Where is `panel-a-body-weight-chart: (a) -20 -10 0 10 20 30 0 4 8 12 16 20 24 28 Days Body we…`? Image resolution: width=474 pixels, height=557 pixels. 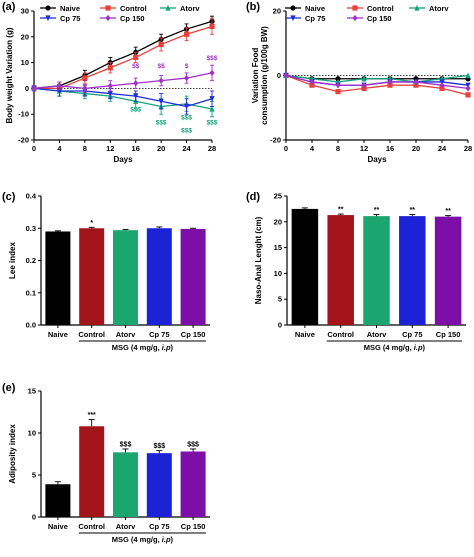
panel-a-body-weight-chart: (a) -20 -10 0 10 20 30 0 4 8 12 16 20 24 28 Days Body we… is located at coordinates (110, 82).